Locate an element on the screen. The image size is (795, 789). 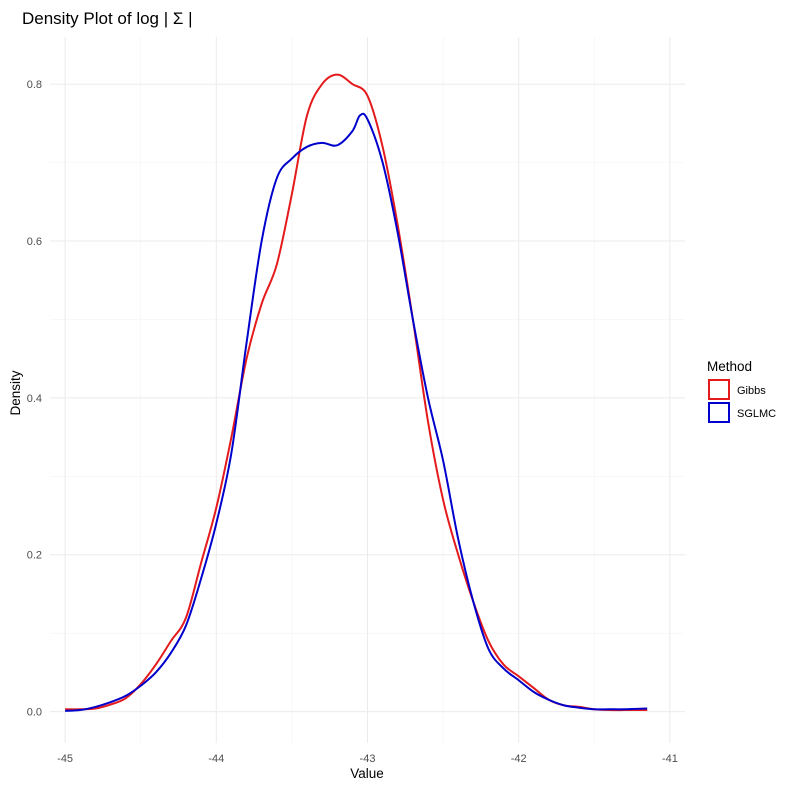
x-tick-label: -42 is located at coordinates (519, 759).